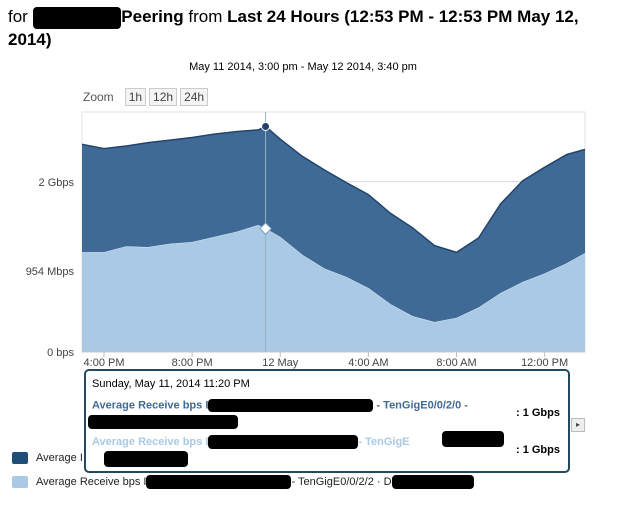 This screenshot has height=514, width=620. What do you see at coordinates (192, 363) in the screenshot?
I see `x-tick-label: 8:00 PM` at bounding box center [192, 363].